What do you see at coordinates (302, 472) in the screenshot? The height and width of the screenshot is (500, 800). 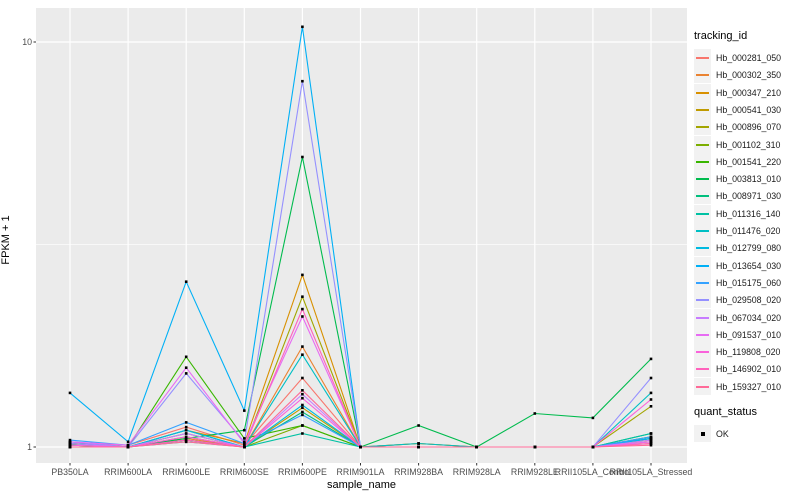 I see `x-tick-label: RRIM600PE` at bounding box center [302, 472].